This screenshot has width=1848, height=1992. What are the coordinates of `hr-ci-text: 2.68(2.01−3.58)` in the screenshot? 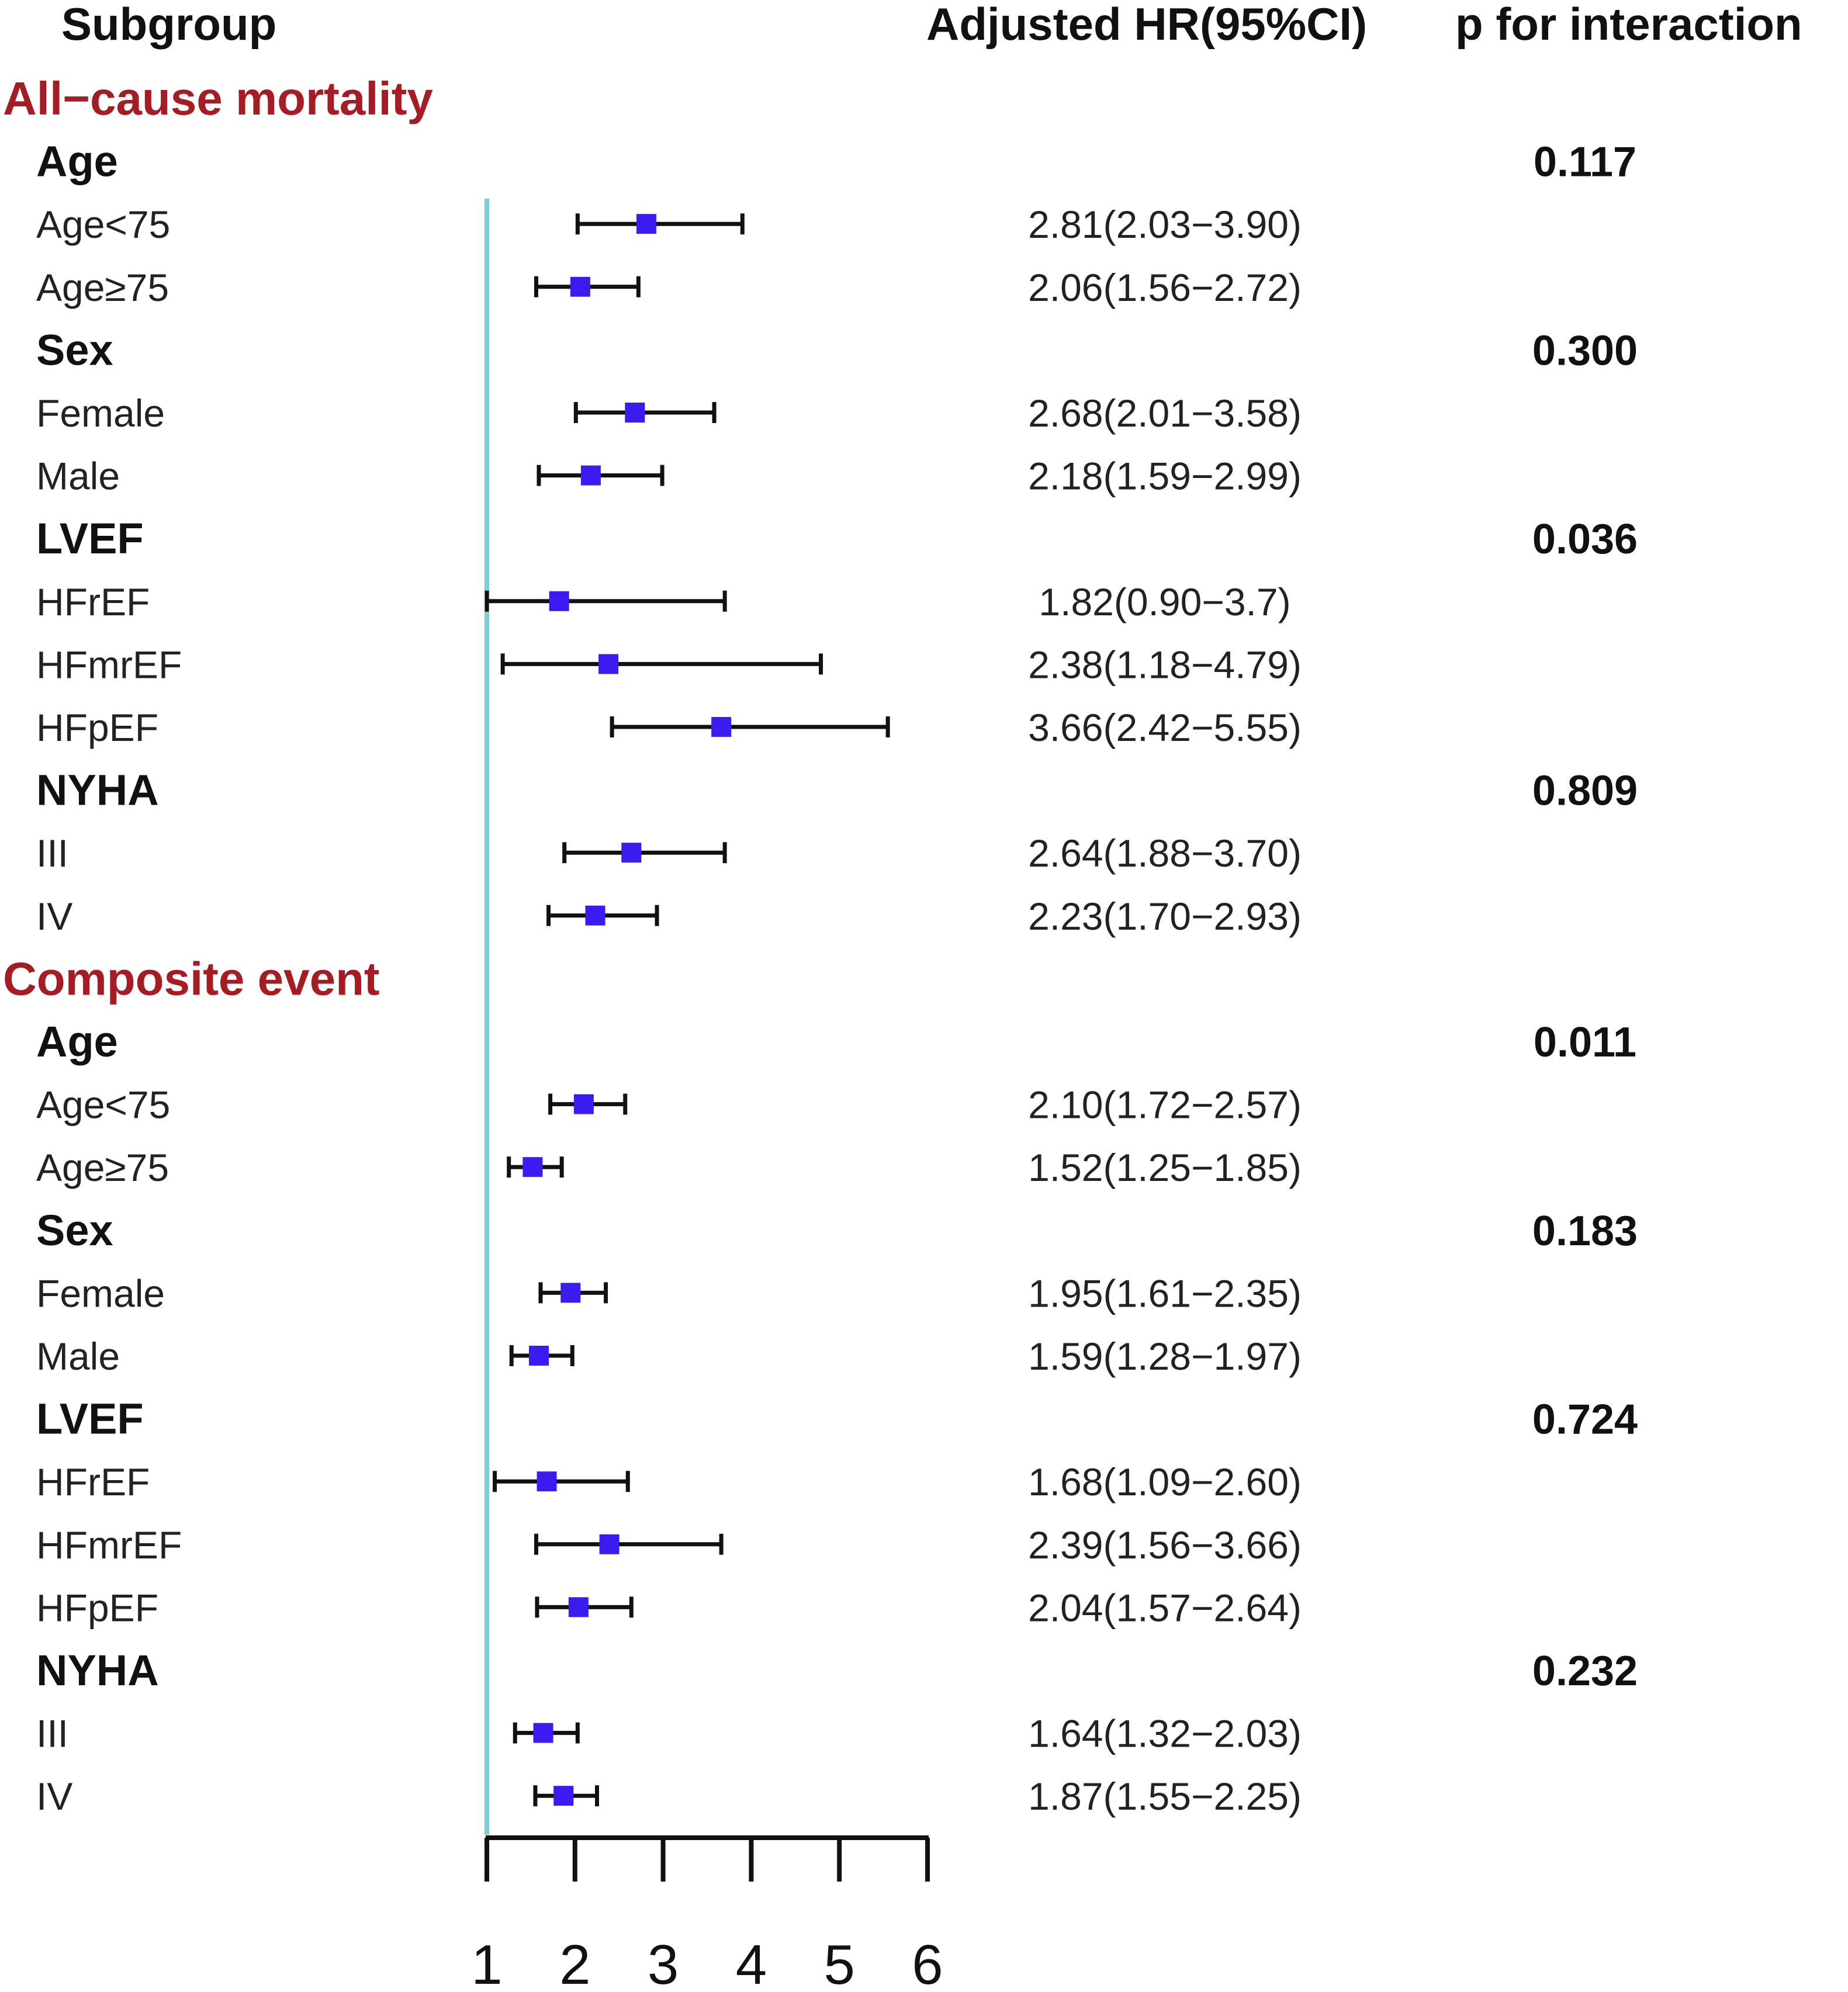 It's located at (1165, 413).